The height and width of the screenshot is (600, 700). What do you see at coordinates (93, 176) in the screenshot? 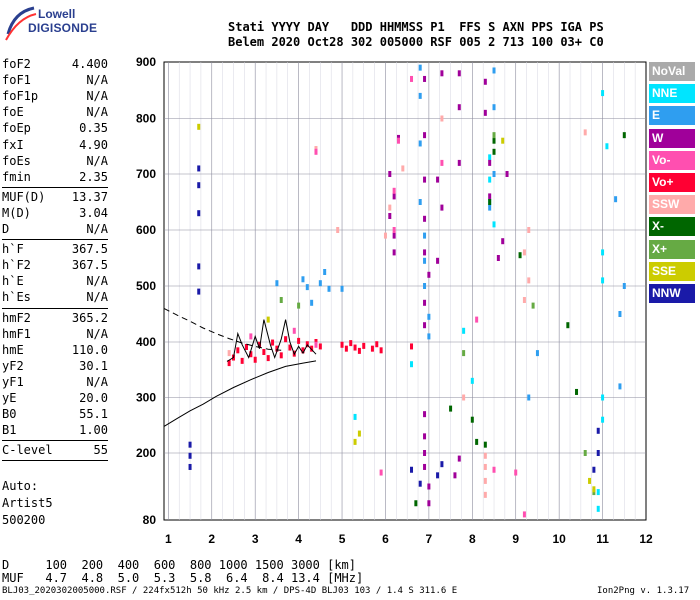
I see `param-value: 2.35` at bounding box center [93, 176].